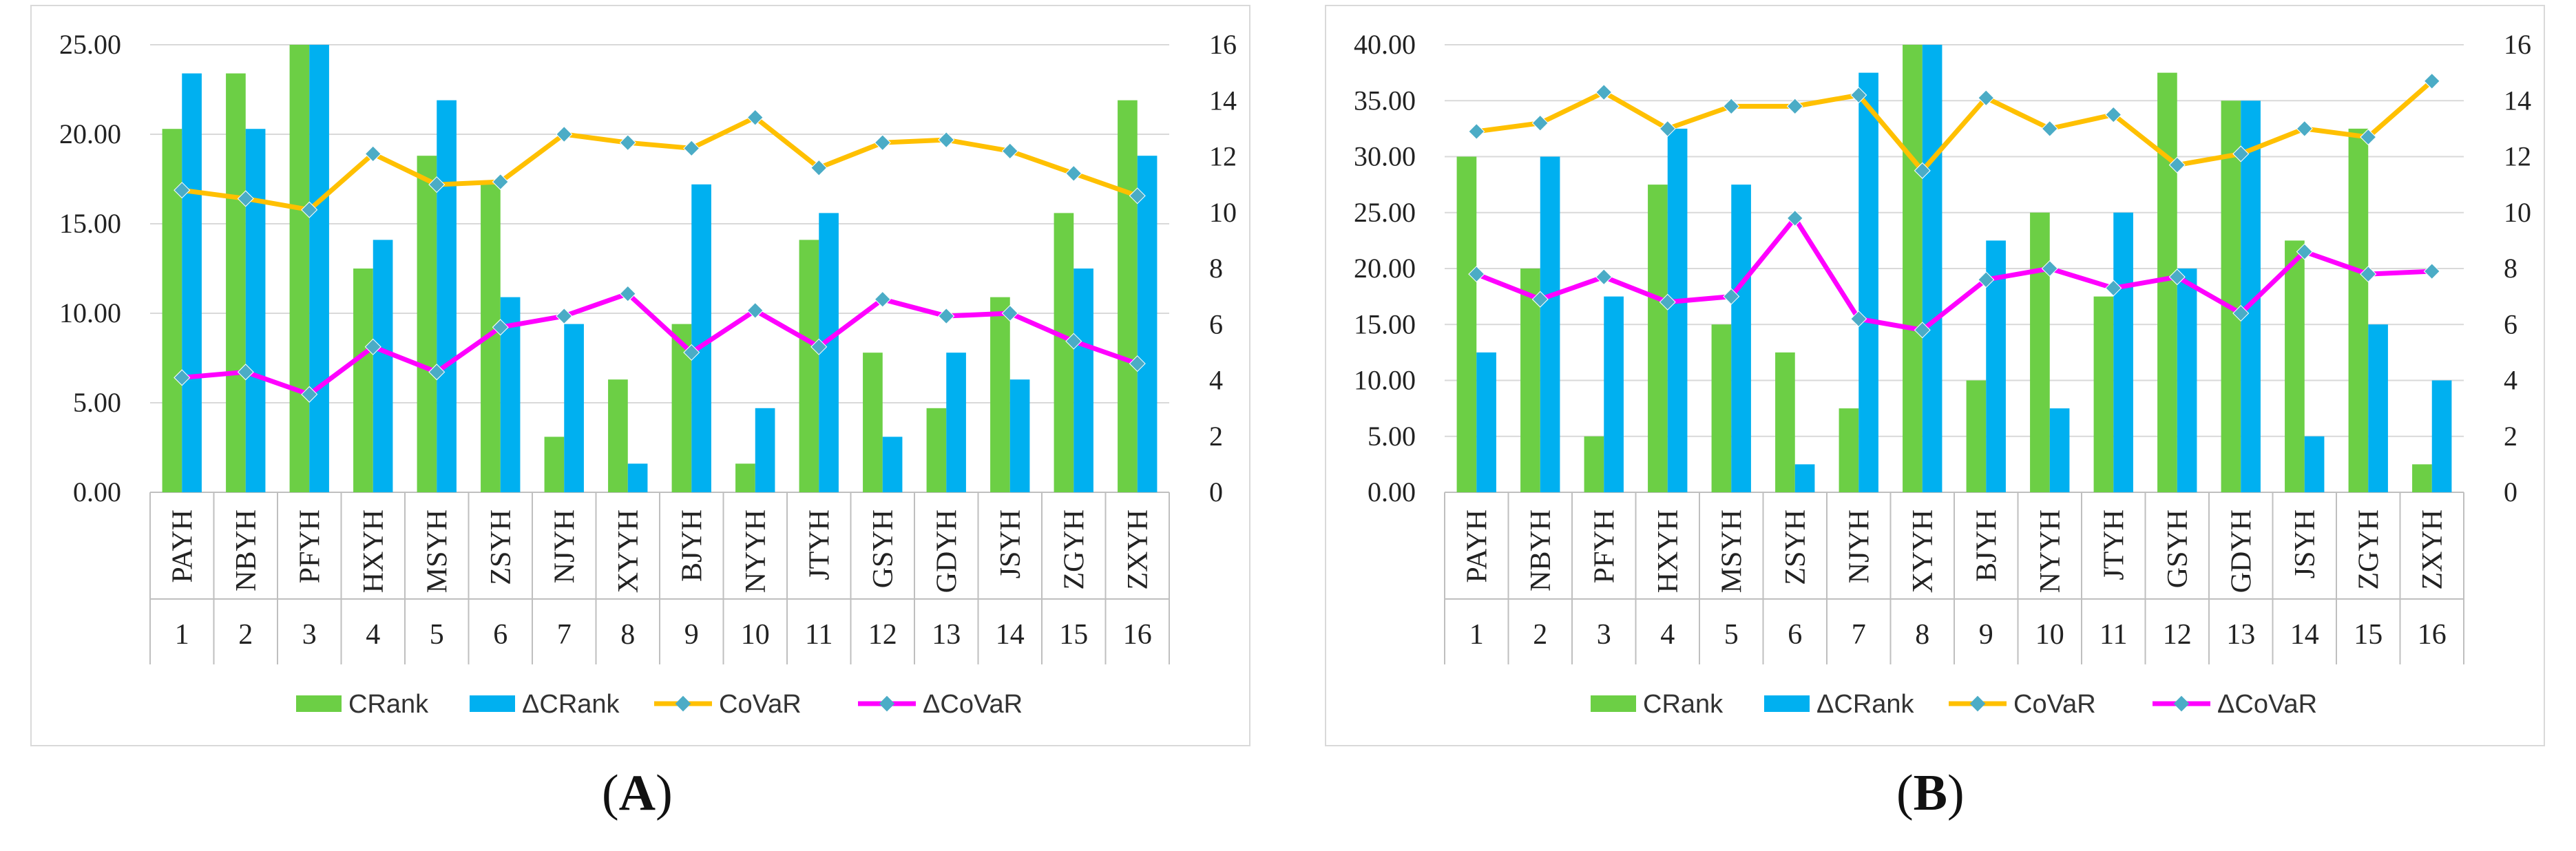 Image resolution: width=2576 pixels, height=851 pixels. Describe the element at coordinates (2181, 703) in the screenshot. I see `chart-b-legend-marker-dcovar` at that location.